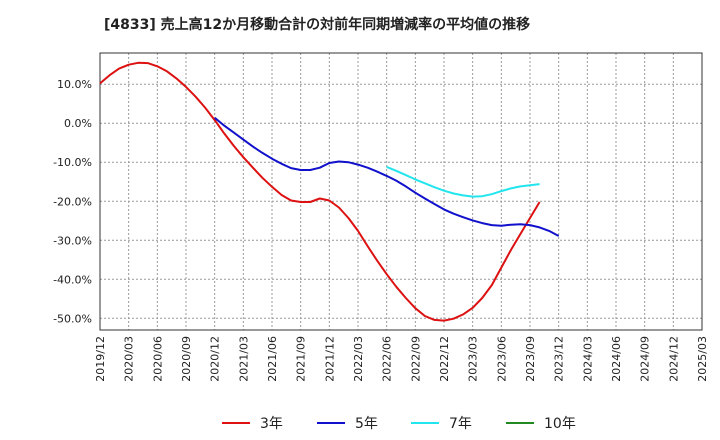  Describe the element at coordinates (358, 359) in the screenshot. I see `x-tick-label: 2022/03` at that location.